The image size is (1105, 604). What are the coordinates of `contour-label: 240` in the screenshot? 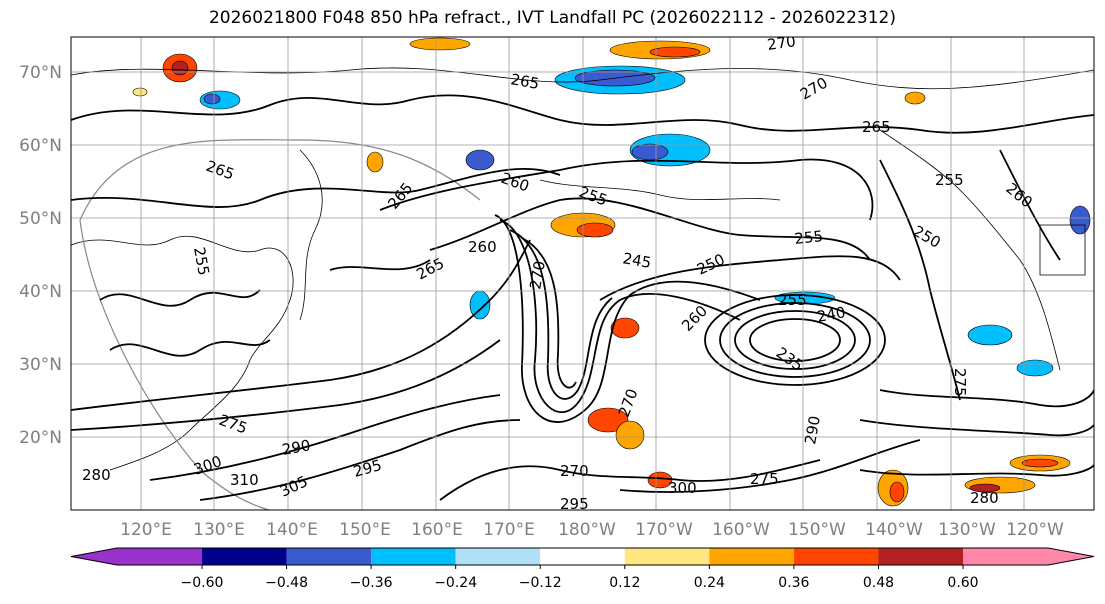 It's located at (831, 314).